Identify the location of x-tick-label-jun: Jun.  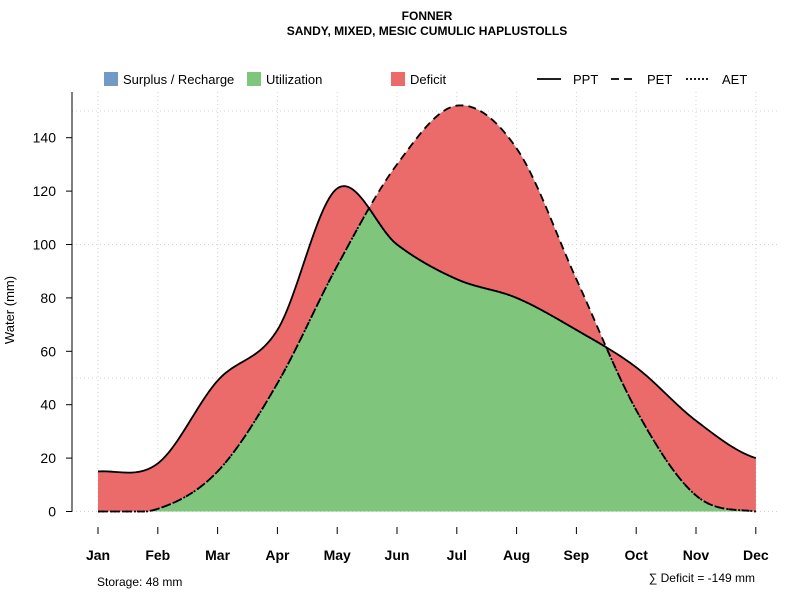
(397, 555).